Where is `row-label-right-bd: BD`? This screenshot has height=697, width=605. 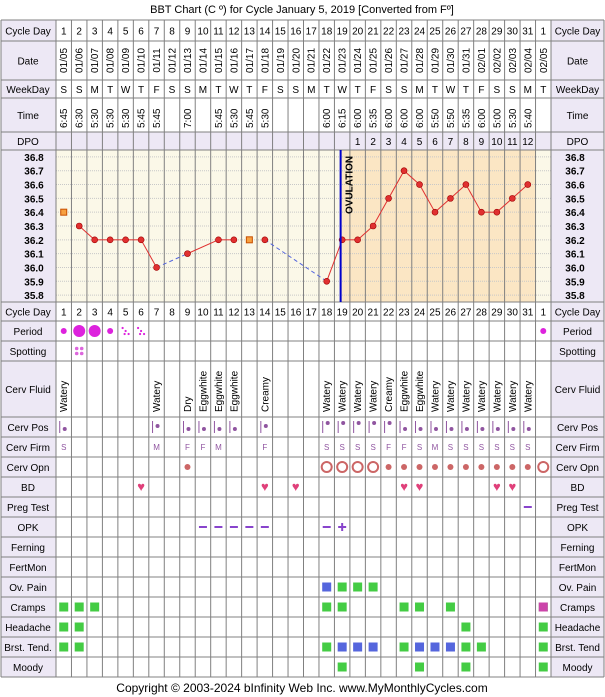 row-label-right-bd: BD is located at coordinates (578, 488).